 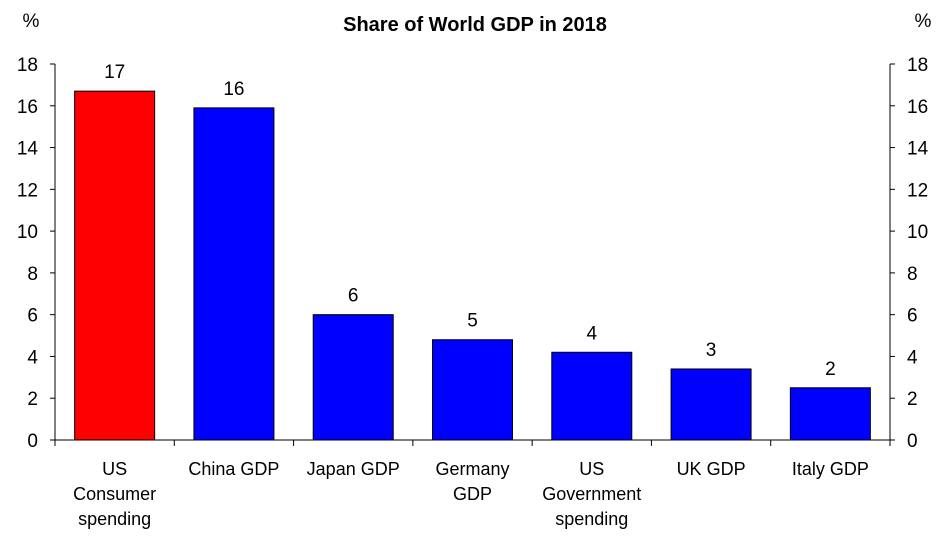 I want to click on category-label: UK GDP, so click(x=711, y=469).